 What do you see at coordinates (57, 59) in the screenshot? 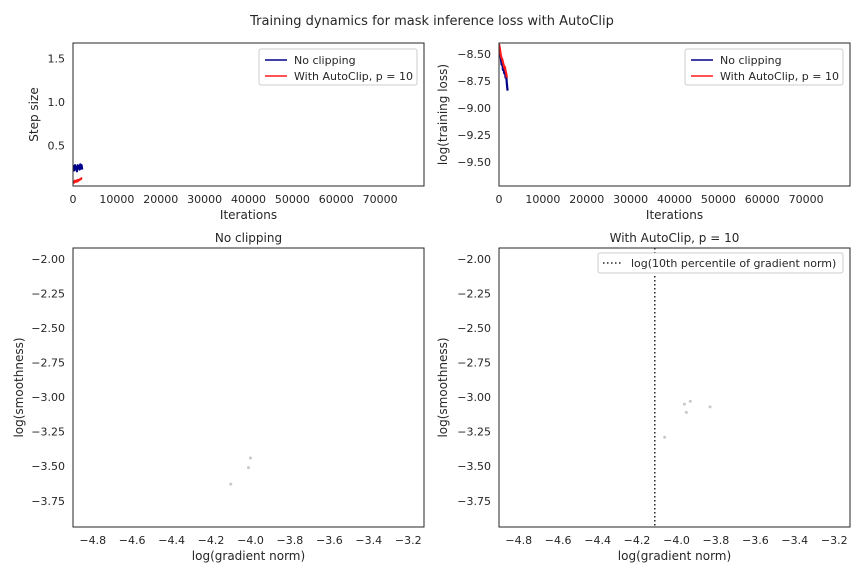
I see `y-tick-label: 1.5` at bounding box center [57, 59].